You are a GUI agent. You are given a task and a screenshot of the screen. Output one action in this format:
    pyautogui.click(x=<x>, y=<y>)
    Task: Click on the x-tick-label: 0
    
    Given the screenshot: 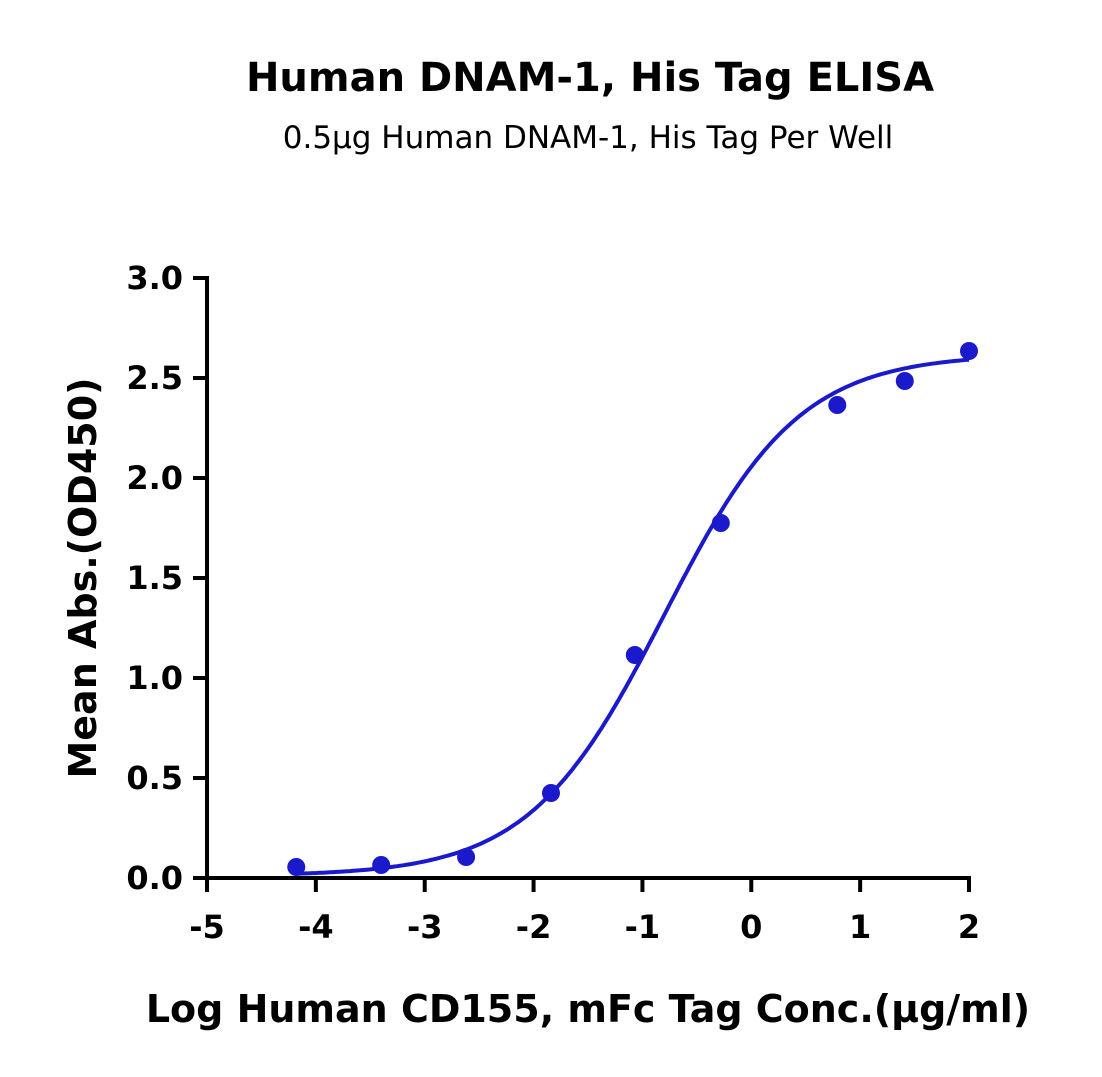 What is the action you would take?
    pyautogui.click(x=751, y=927)
    